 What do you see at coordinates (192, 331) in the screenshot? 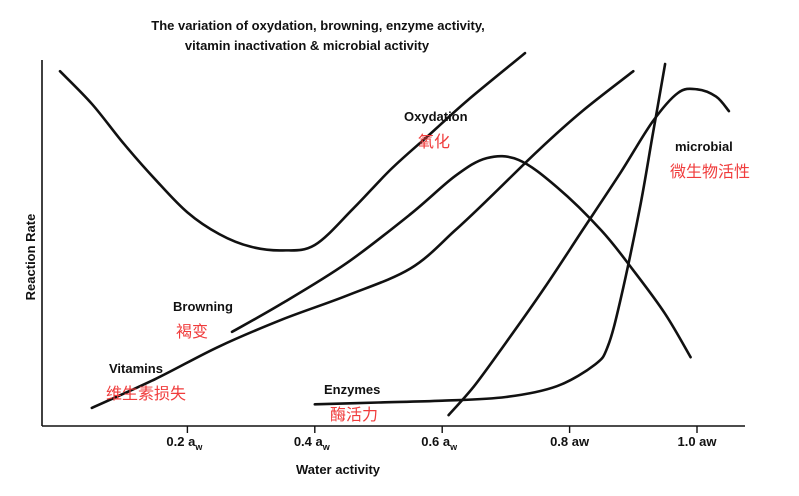
I see `browning-label-cn: 褐变` at bounding box center [192, 331].